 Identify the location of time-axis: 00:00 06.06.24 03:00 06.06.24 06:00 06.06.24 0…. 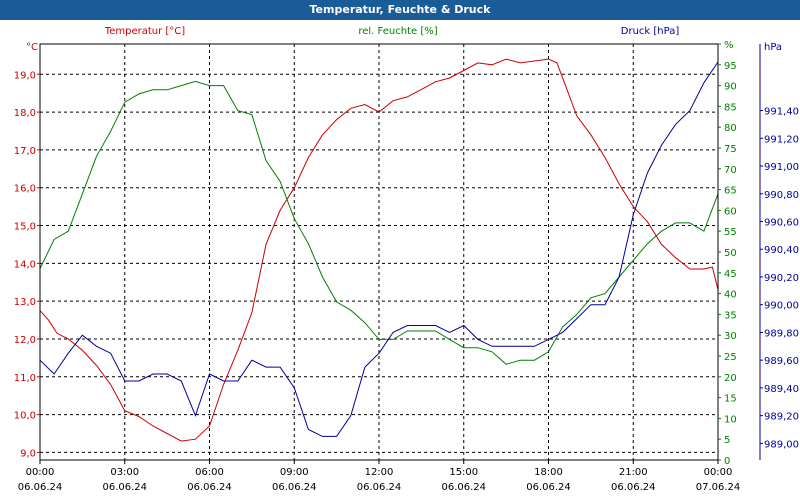
(379, 476).